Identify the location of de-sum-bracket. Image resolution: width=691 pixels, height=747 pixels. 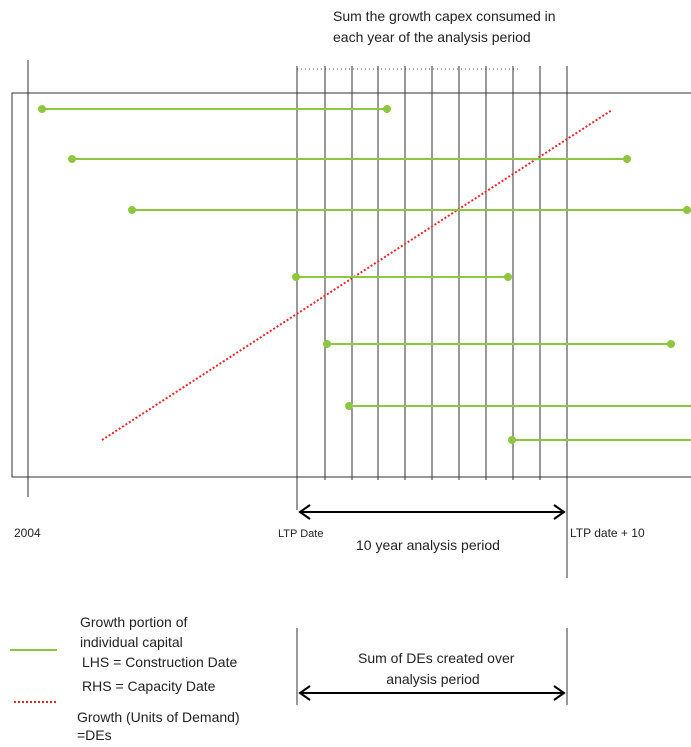
(432, 666).